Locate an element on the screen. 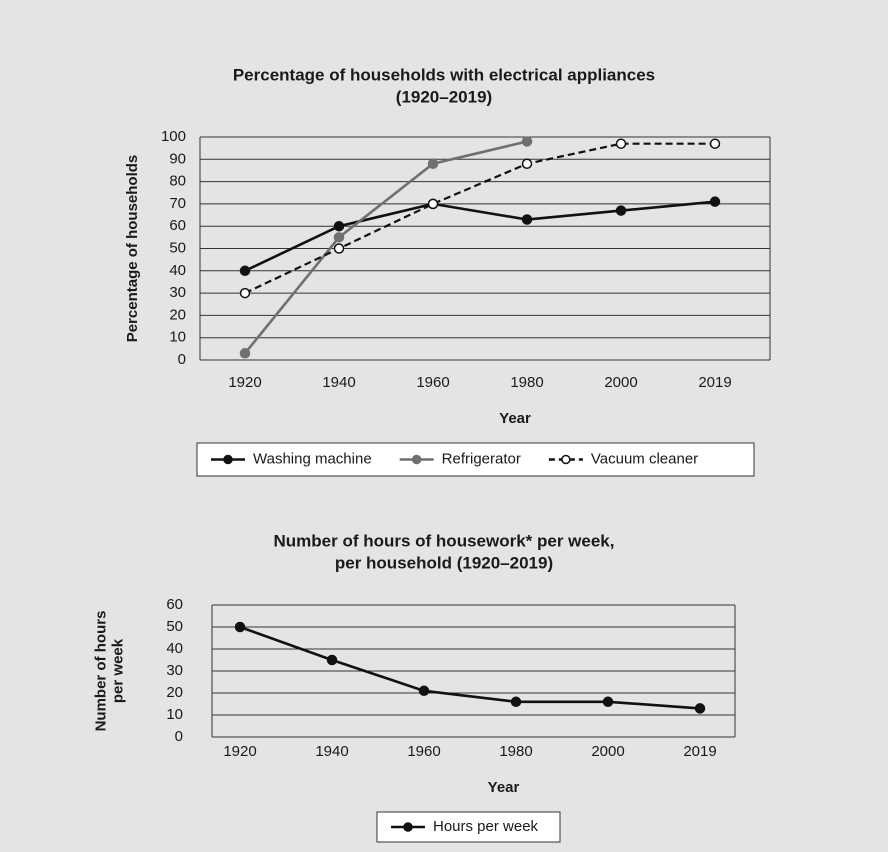 This screenshot has width=888, height=852. chart-title: (1920–2019) is located at coordinates (444, 96).